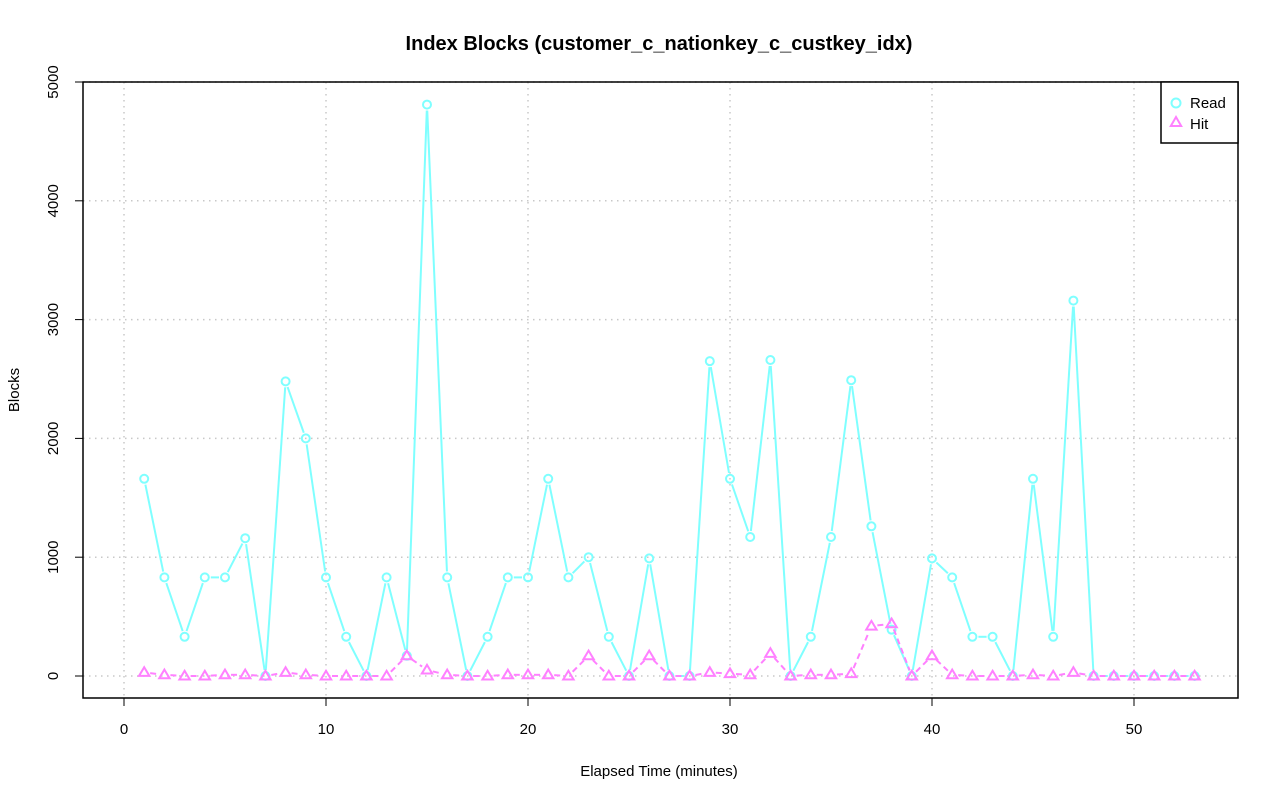 This screenshot has width=1280, height=801. What do you see at coordinates (53, 319) in the screenshot?
I see `y-tick-label: 3000` at bounding box center [53, 319].